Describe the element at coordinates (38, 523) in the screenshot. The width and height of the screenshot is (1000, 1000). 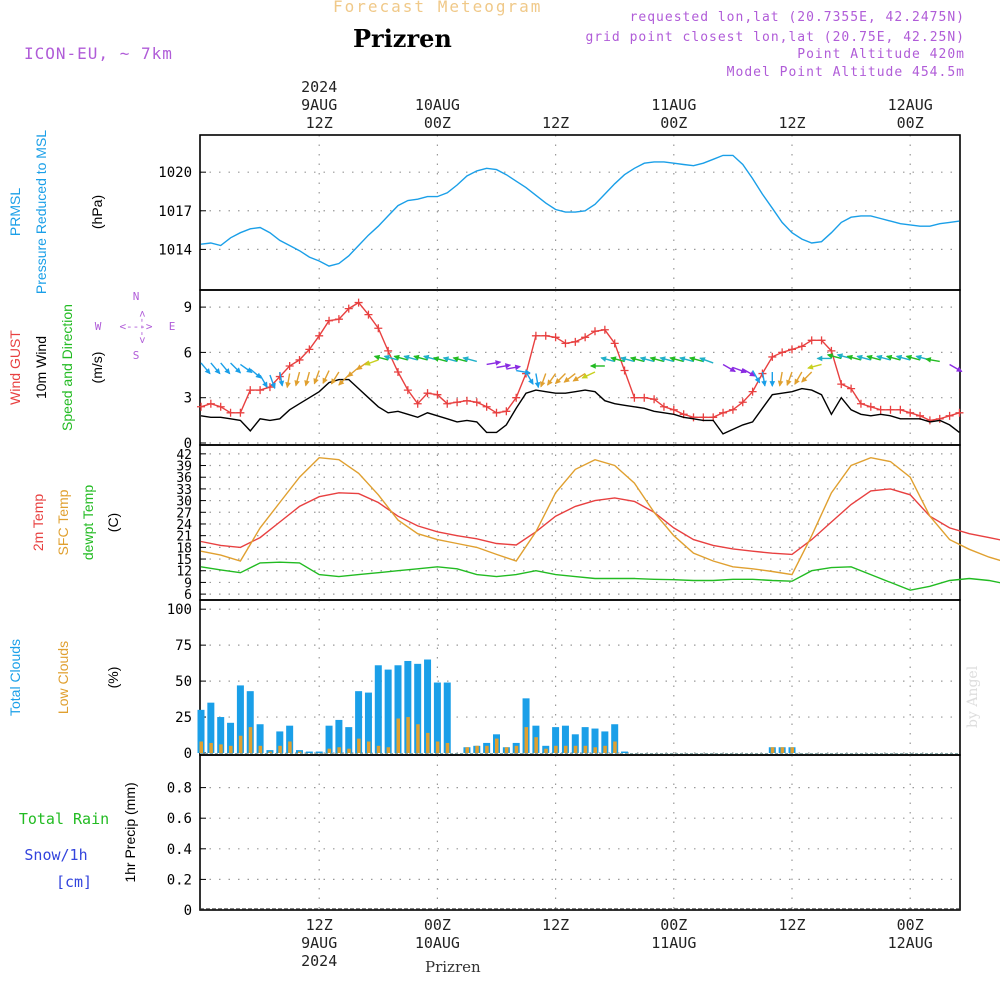
I see `y-axis-title: 2m Temp` at that location.